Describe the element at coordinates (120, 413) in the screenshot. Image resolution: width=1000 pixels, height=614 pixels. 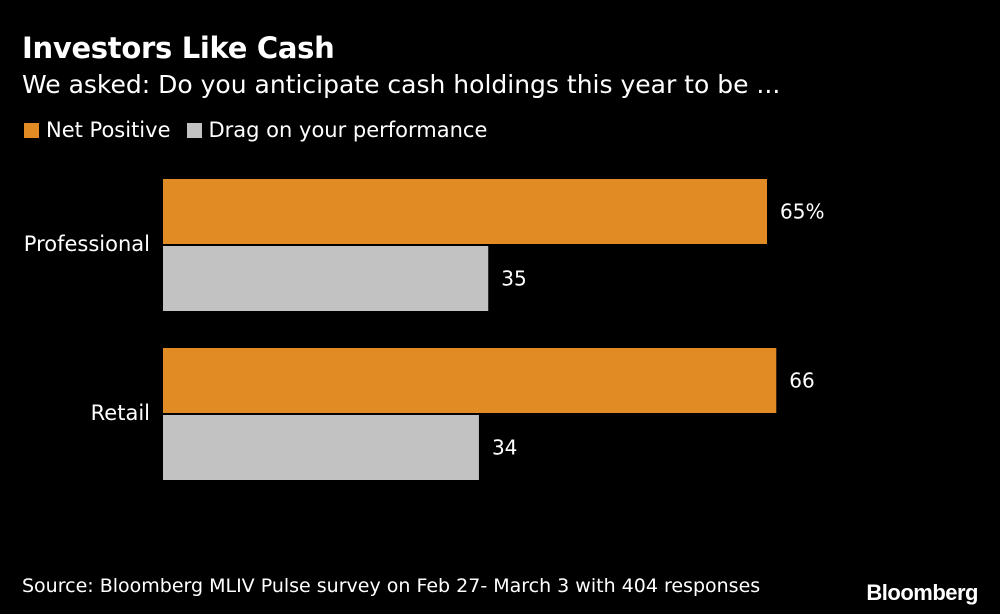
I see `category-label-retail: Retail` at that location.